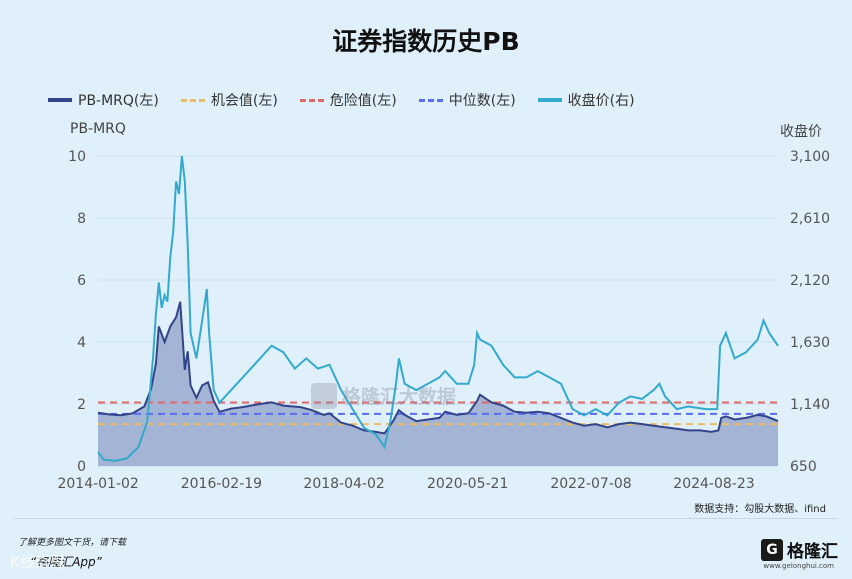 Image resolution: width=852 pixels, height=579 pixels. Describe the element at coordinates (426, 518) in the screenshot. I see `footer-divider` at that location.